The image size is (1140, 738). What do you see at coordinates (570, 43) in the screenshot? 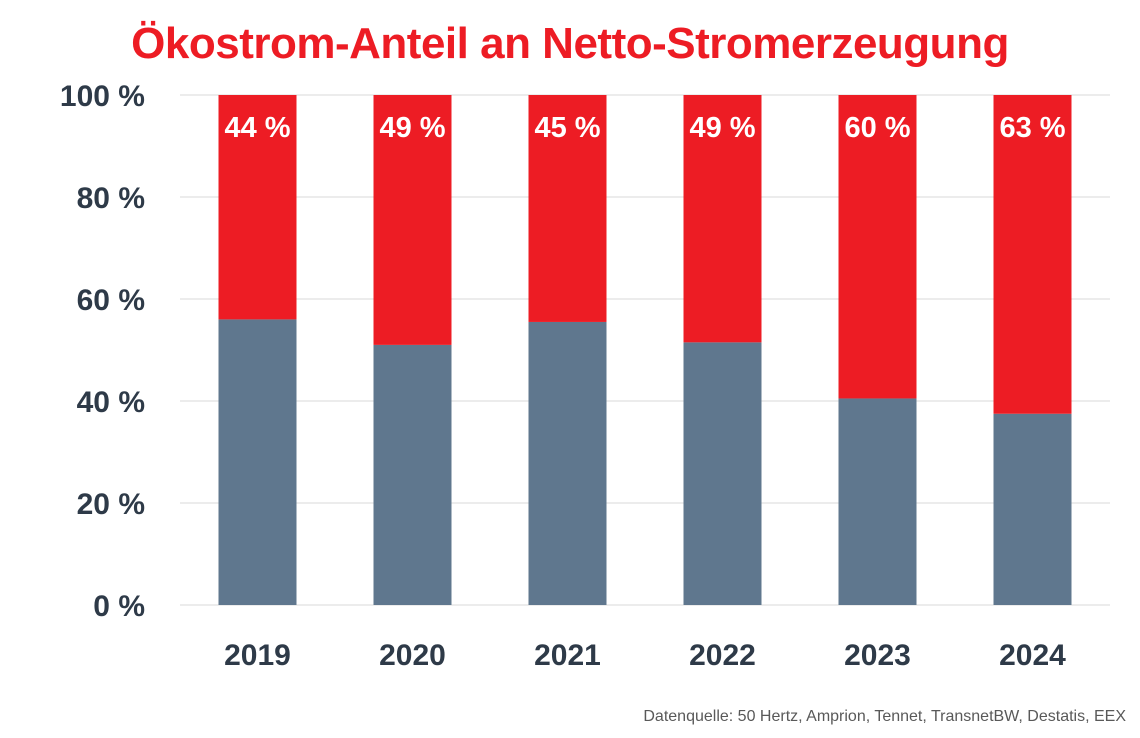
I see `chart-title: Ökostrom-Anteil an Netto-Stromerzeugung` at bounding box center [570, 43].